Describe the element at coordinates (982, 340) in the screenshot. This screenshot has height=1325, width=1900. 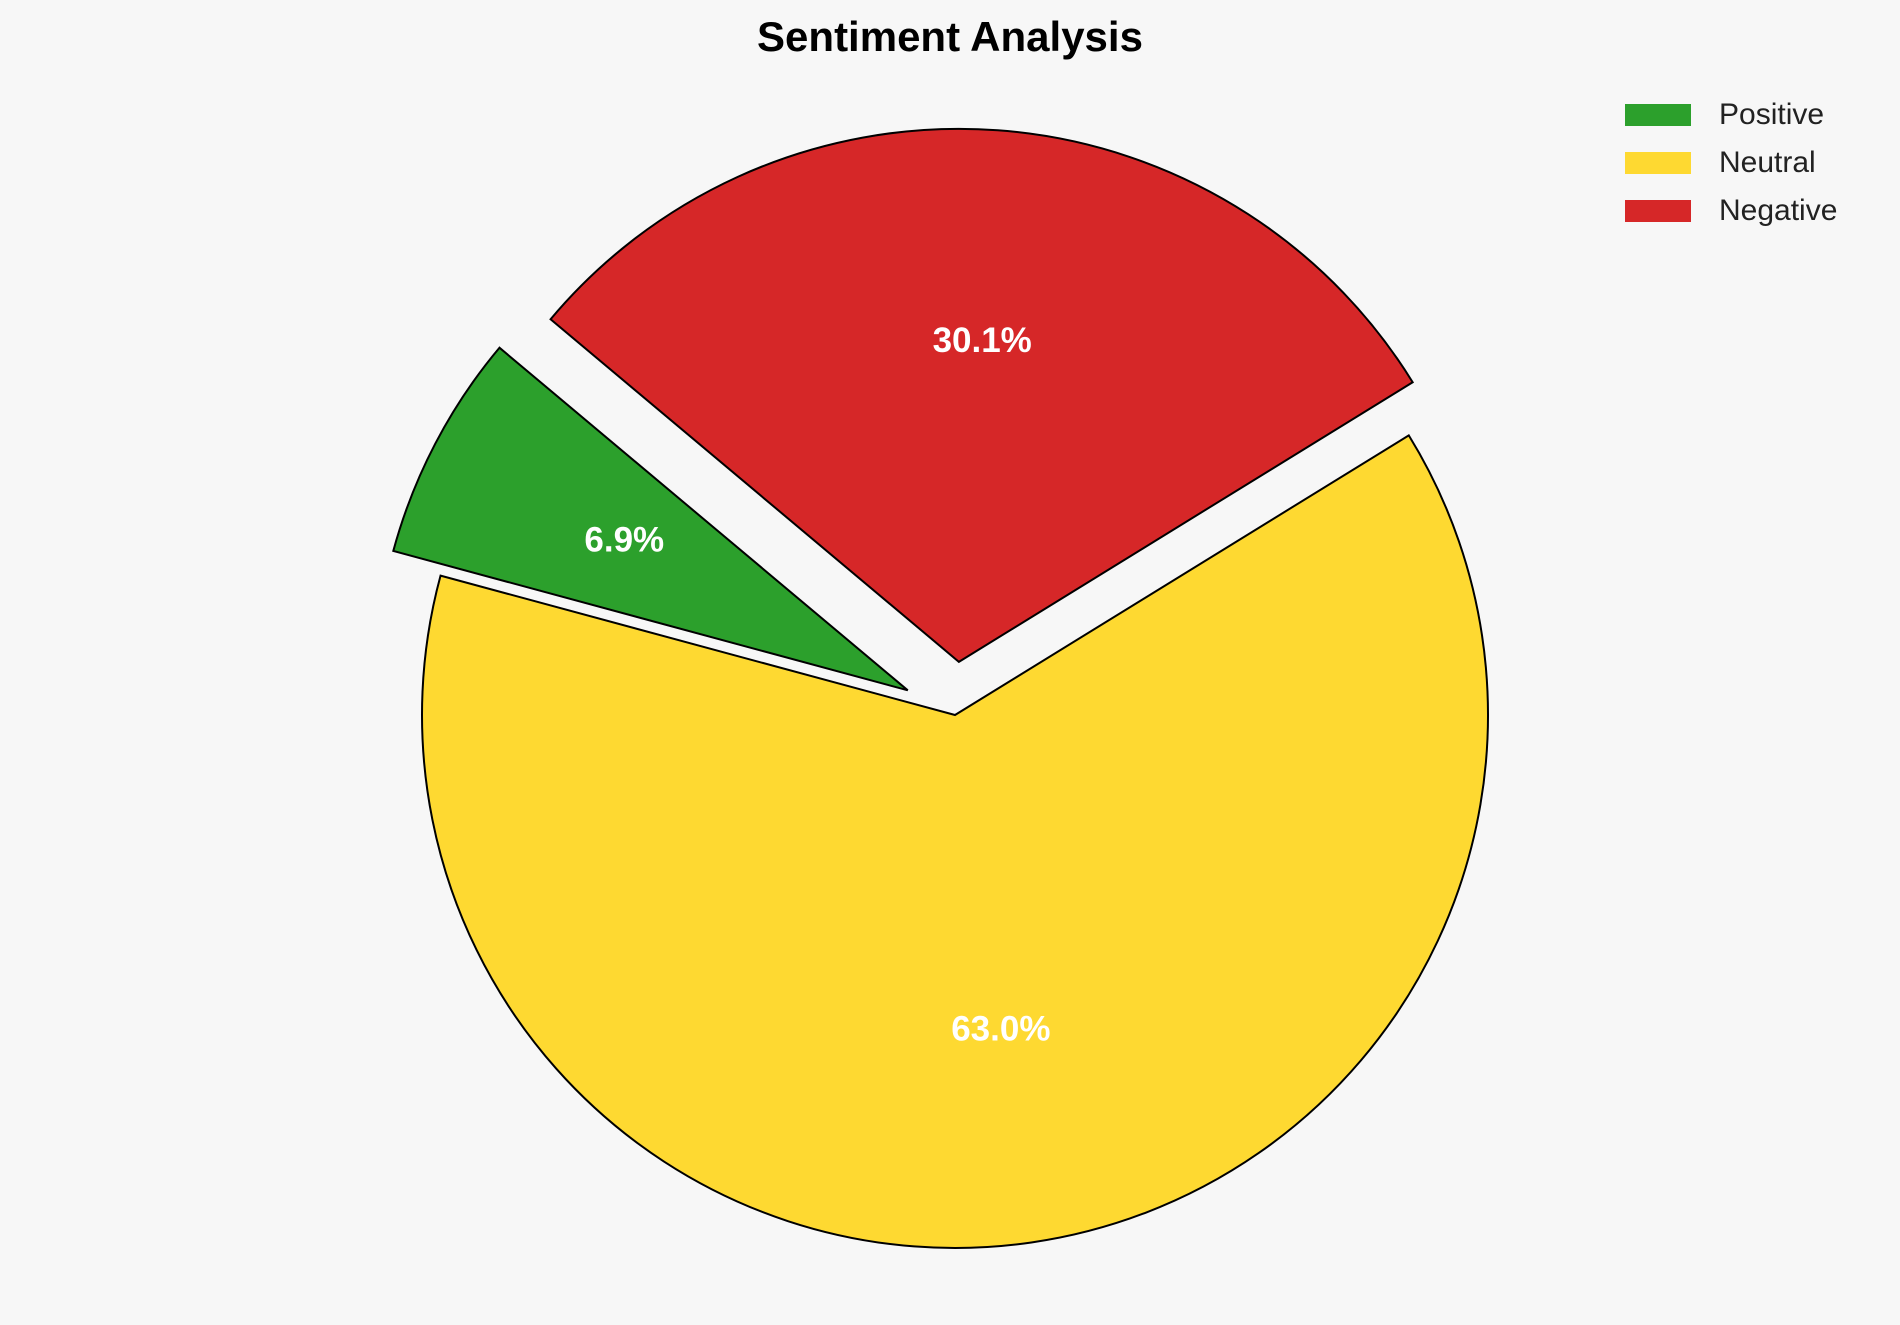
I see `value-label: 30.1%` at that location.